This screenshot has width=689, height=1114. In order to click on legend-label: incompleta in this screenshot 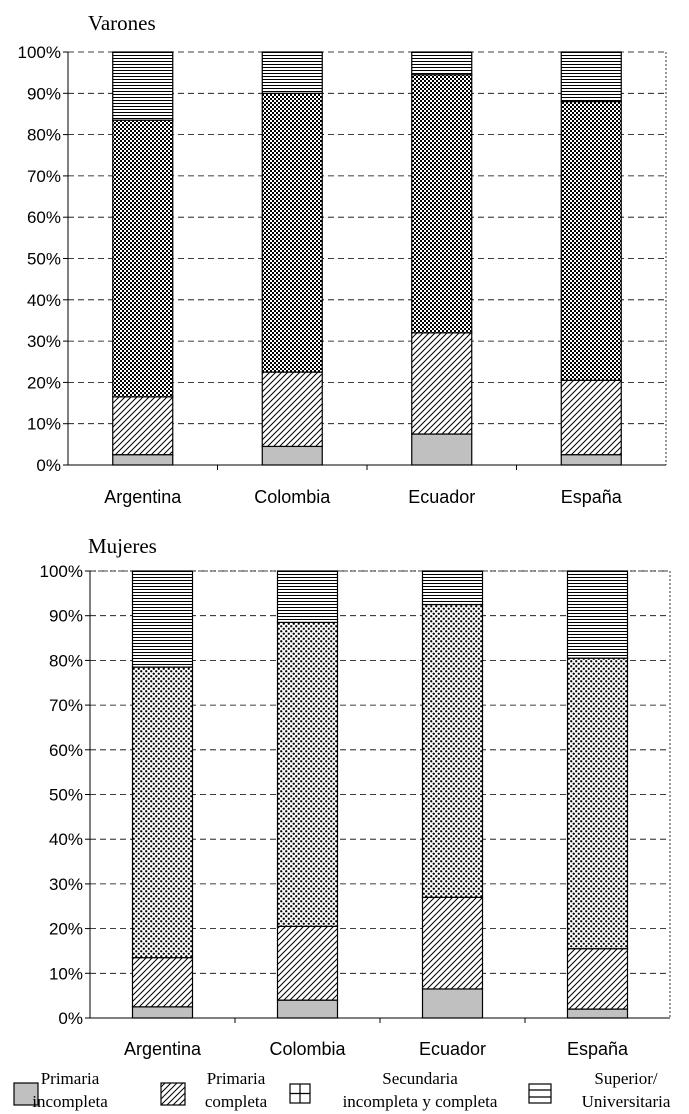, I will do `click(70, 1101)`.